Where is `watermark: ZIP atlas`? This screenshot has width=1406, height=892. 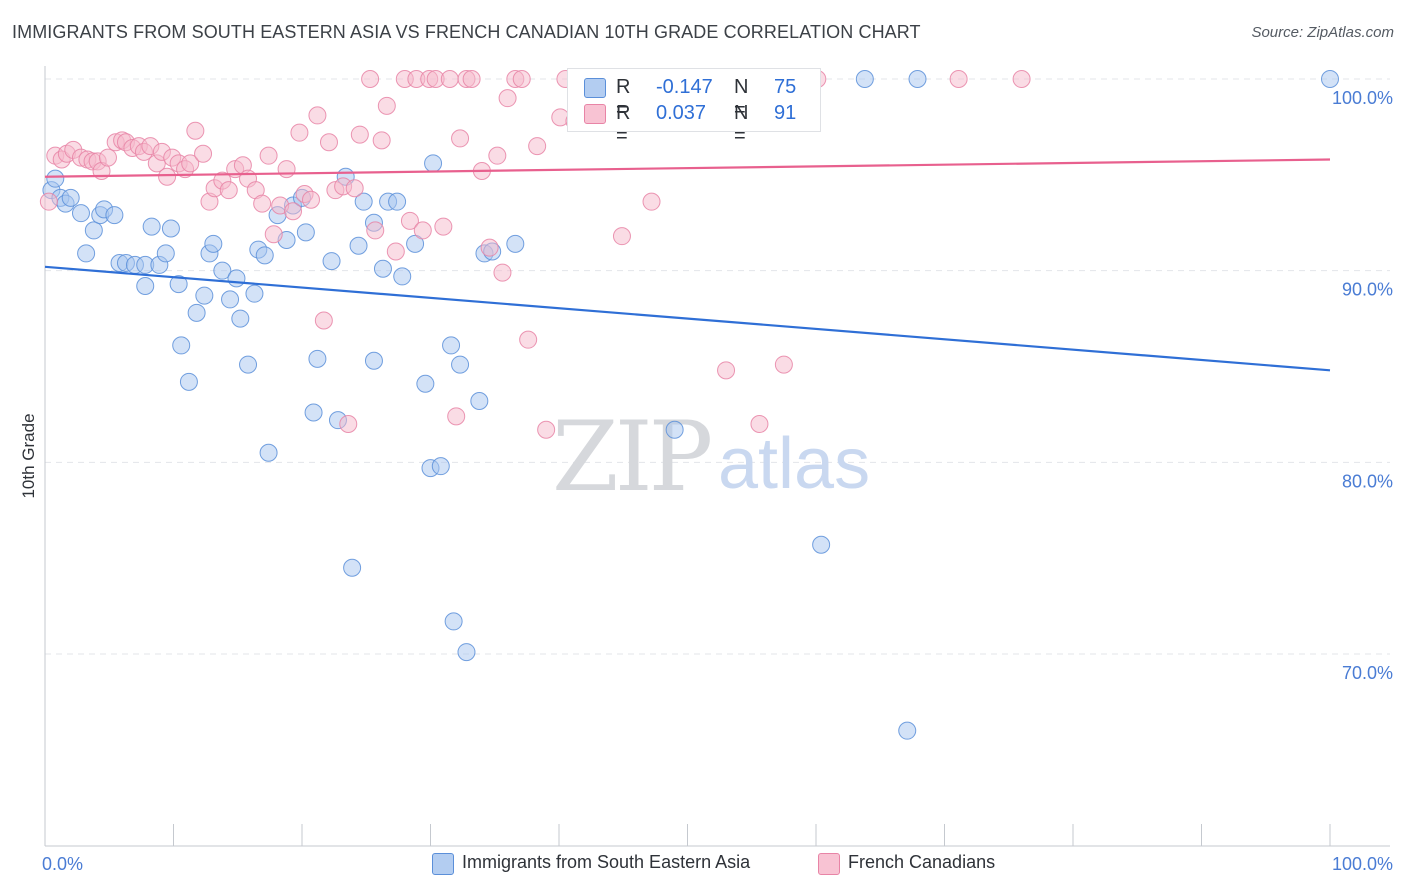
watermark: ZIP atlas is located at coordinates (711, 457).